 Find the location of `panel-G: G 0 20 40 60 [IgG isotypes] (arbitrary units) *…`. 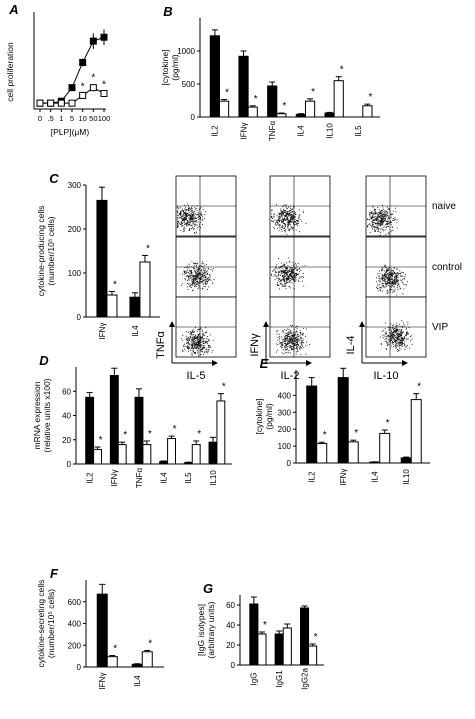

panel-G: G 0 20 40 60 [IgG isotypes] (arbitrary units) *… is located at coordinates (260, 635).